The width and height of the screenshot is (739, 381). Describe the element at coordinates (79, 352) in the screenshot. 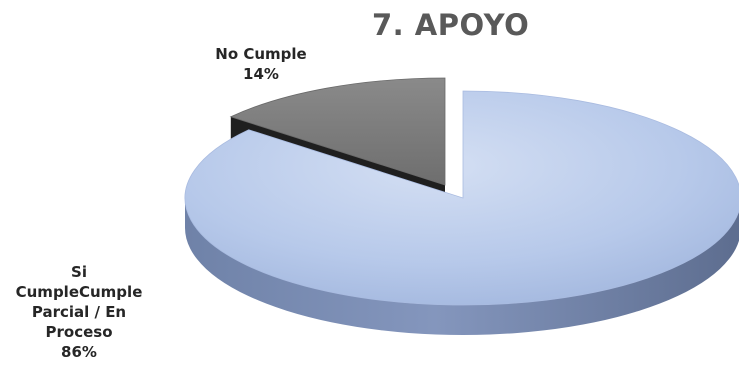

I see `slice-percent-si-cumple: 86%` at that location.